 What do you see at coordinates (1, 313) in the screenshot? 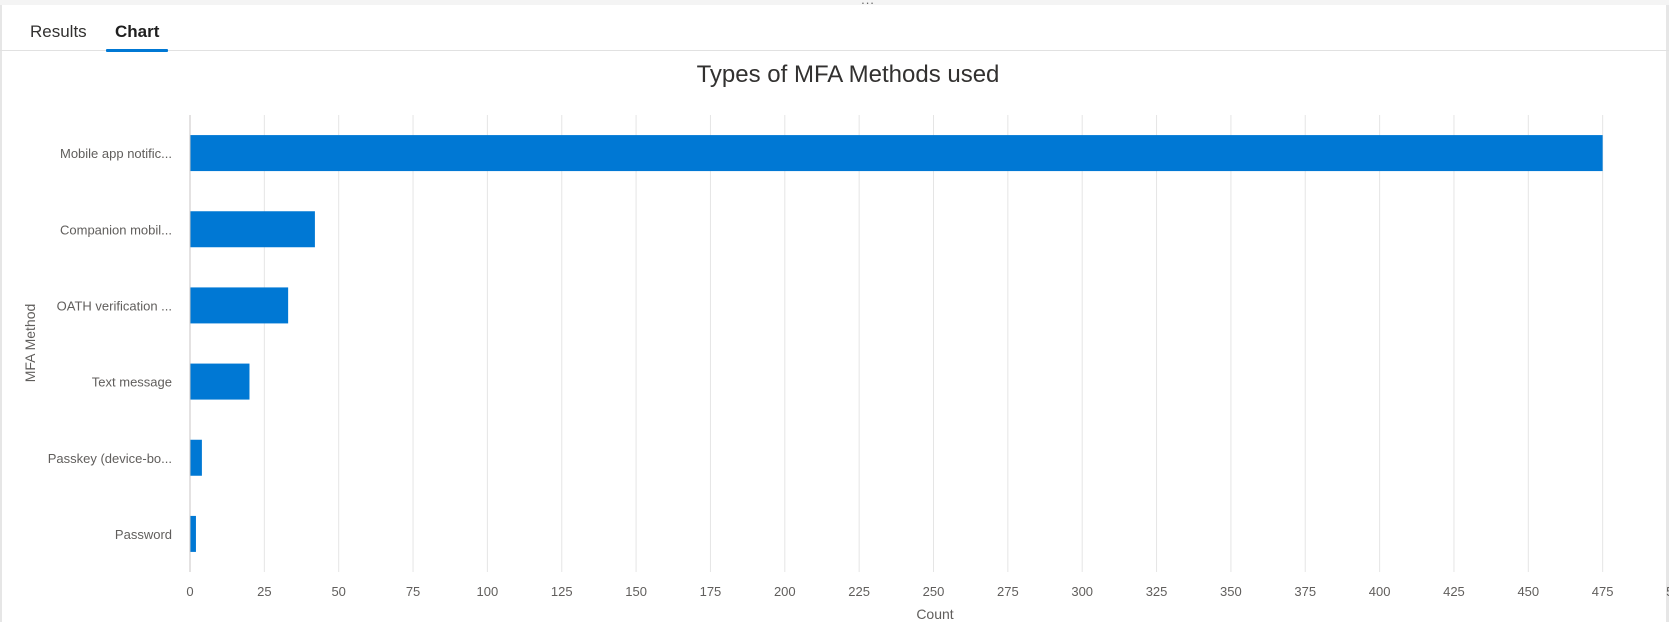
I see `left-border` at bounding box center [1, 313].